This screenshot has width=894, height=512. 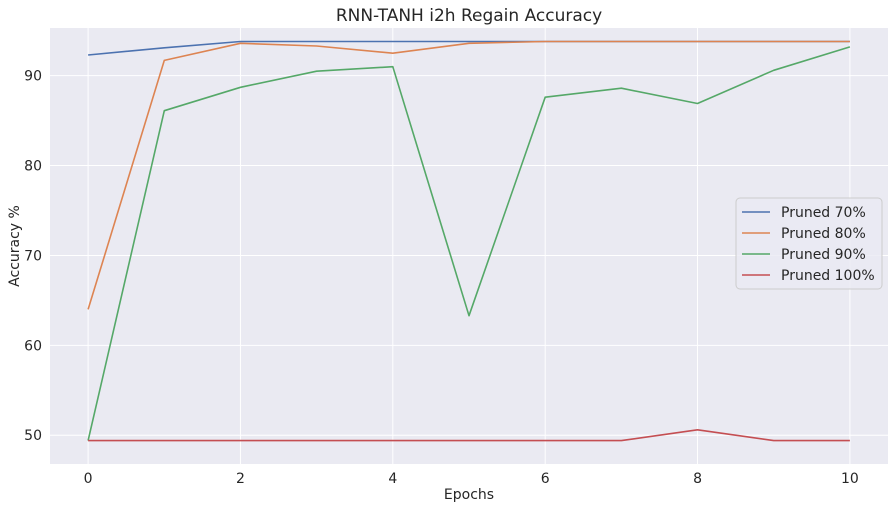 I want to click on x-tick-label: 10, so click(x=850, y=479).